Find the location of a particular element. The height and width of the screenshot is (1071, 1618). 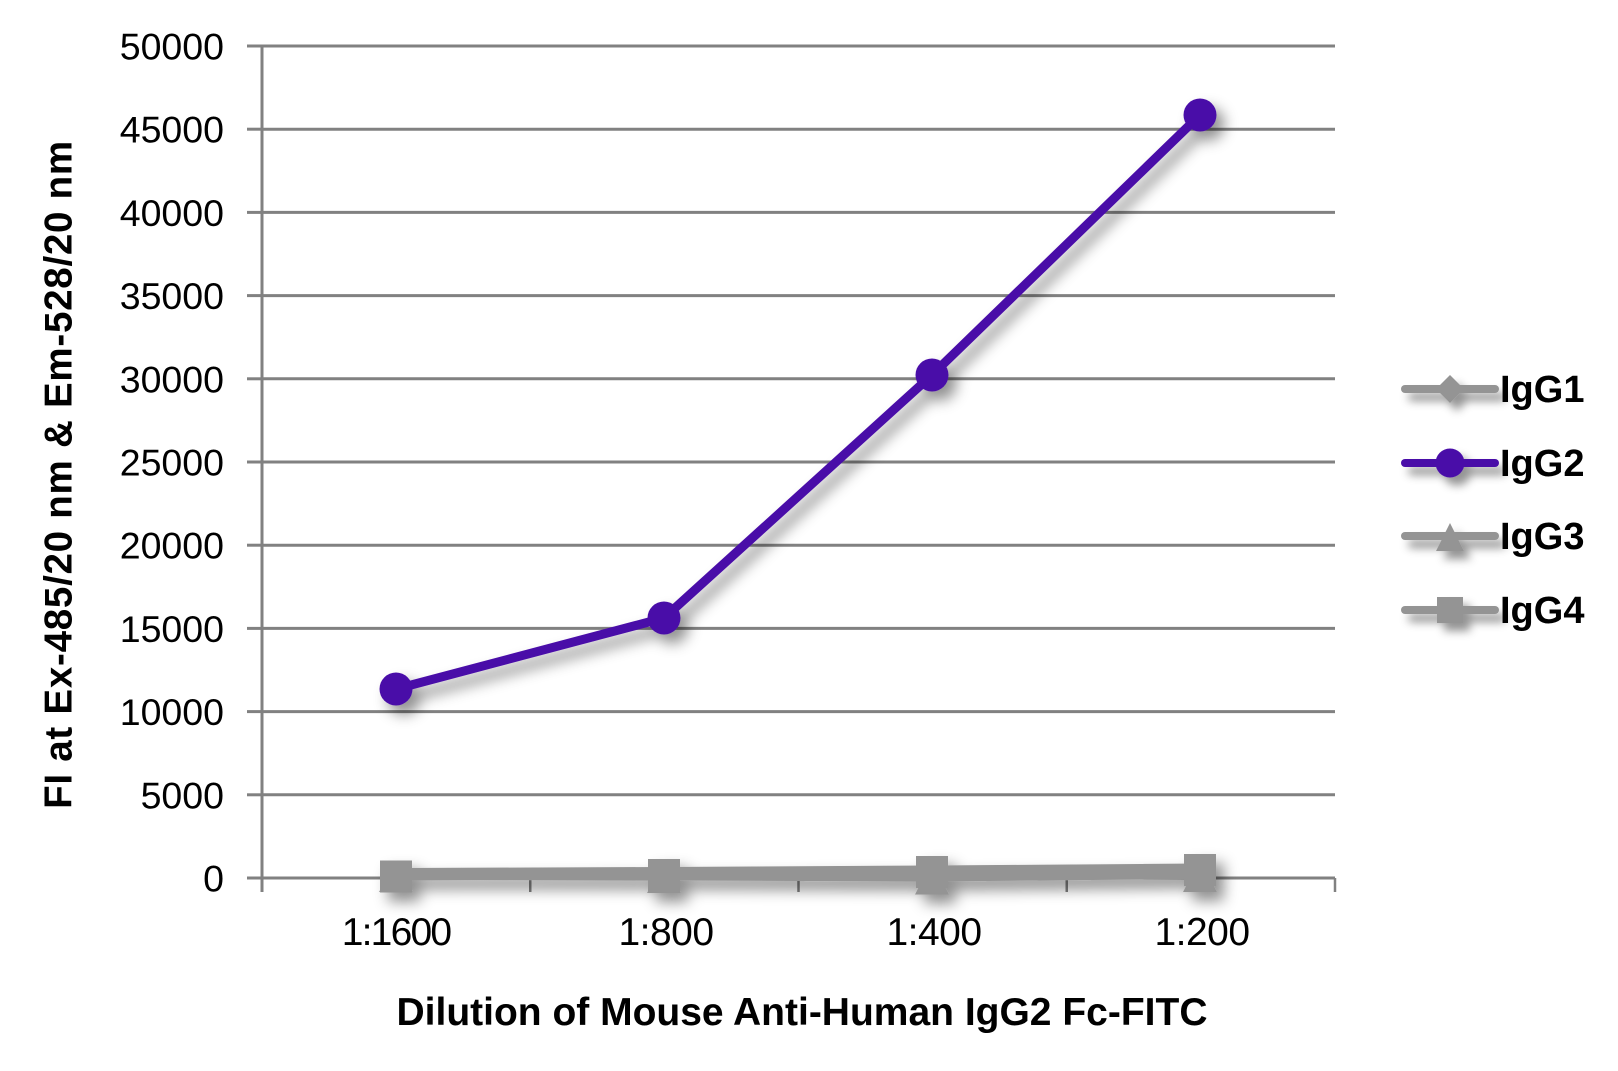

svg-text:FI at Ex-485/20 nm & Em-528/20: FI at Ex-485/20 nm & Em-528/20 nm is located at coordinates (59, 474).